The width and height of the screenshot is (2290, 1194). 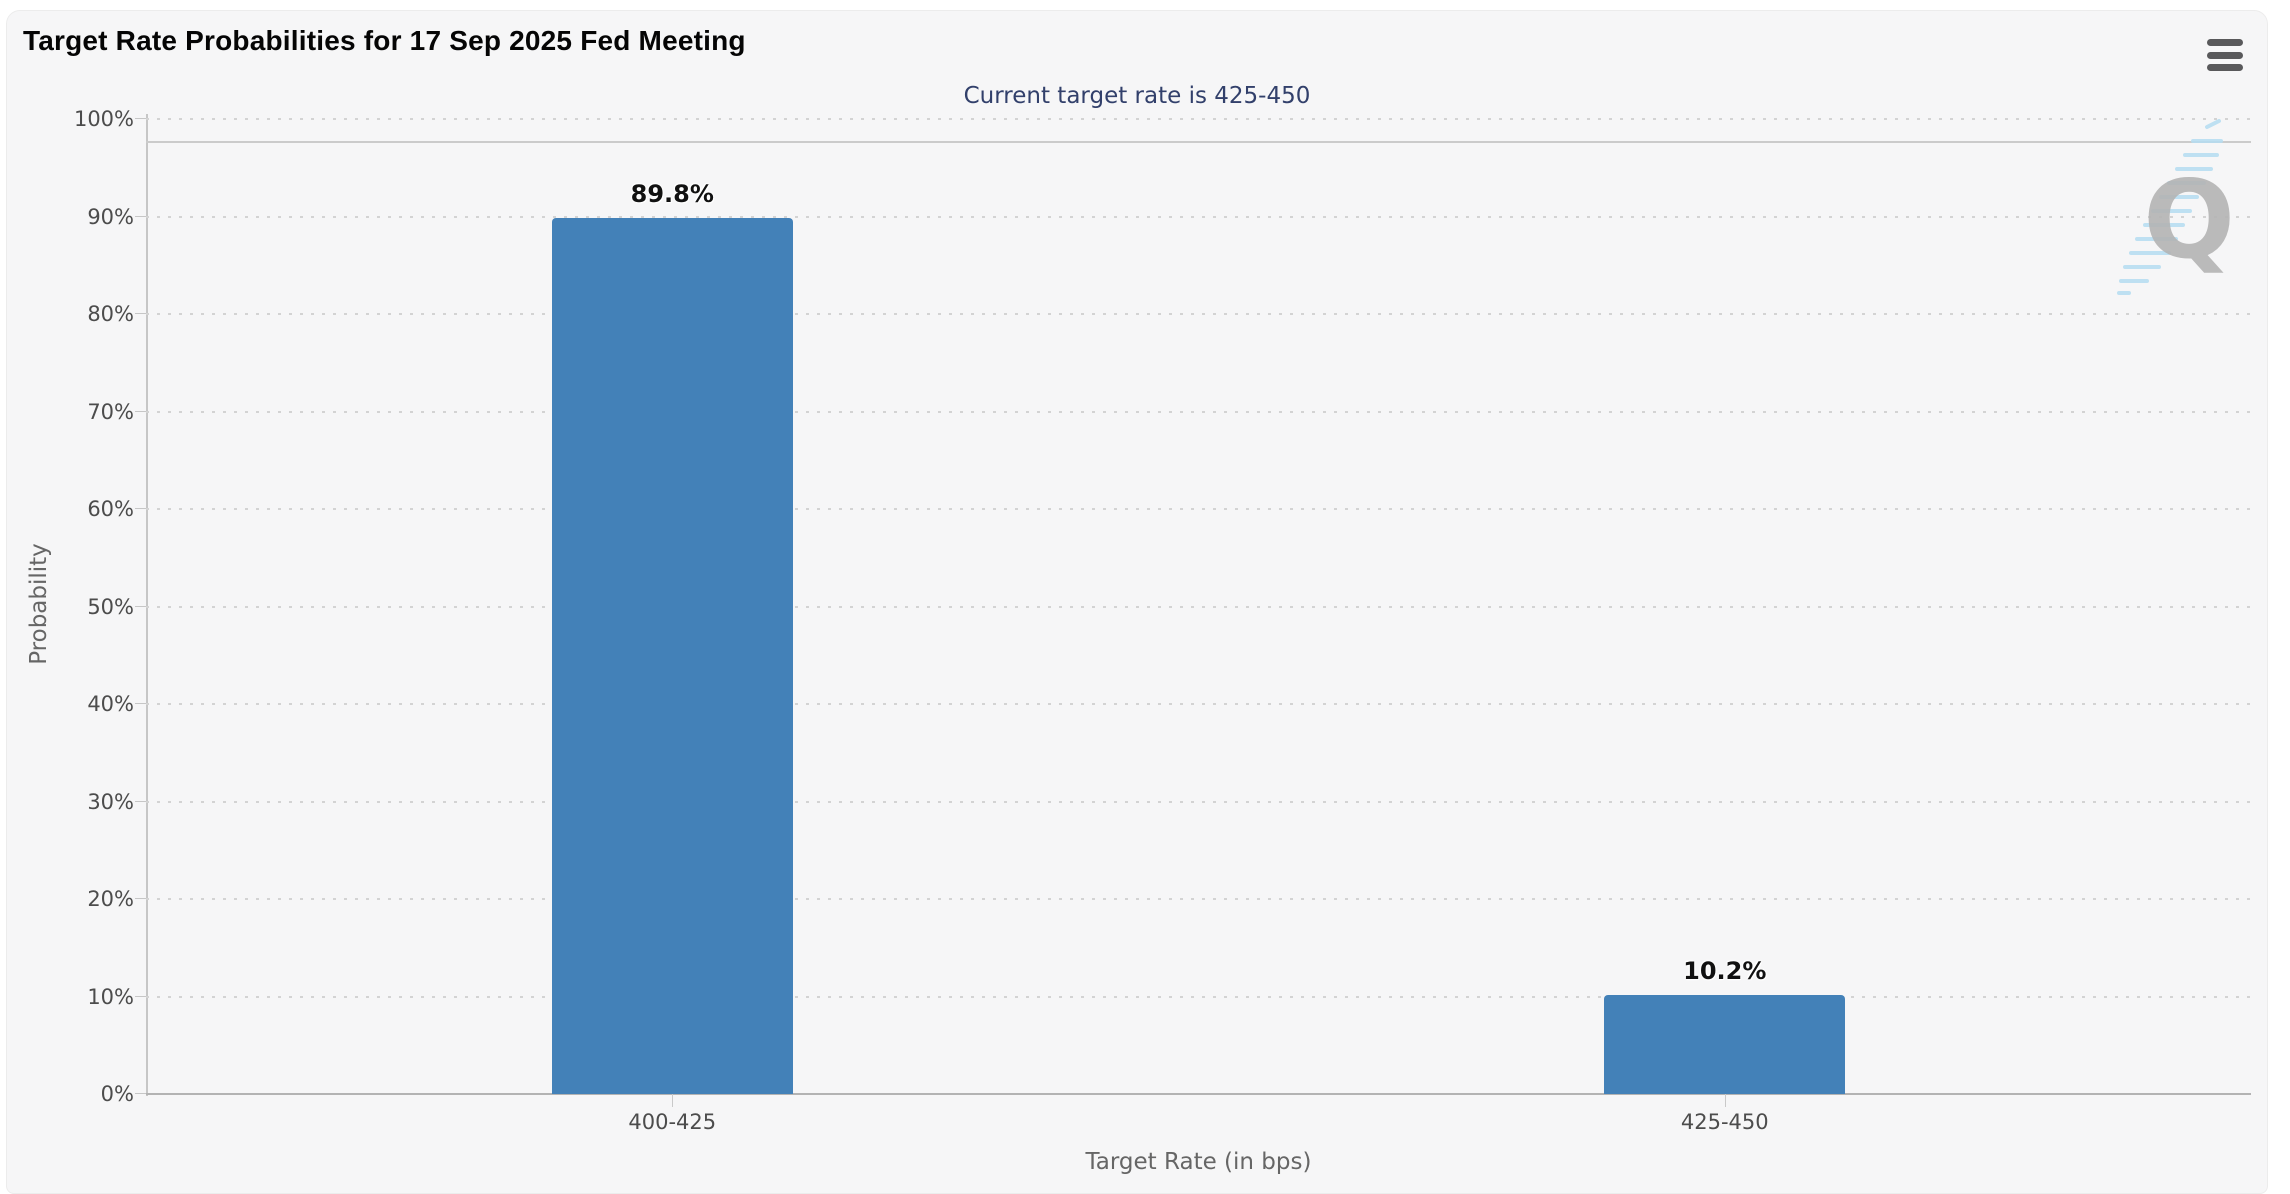 I want to click on y-axis-label: 50%, so click(x=110, y=606).